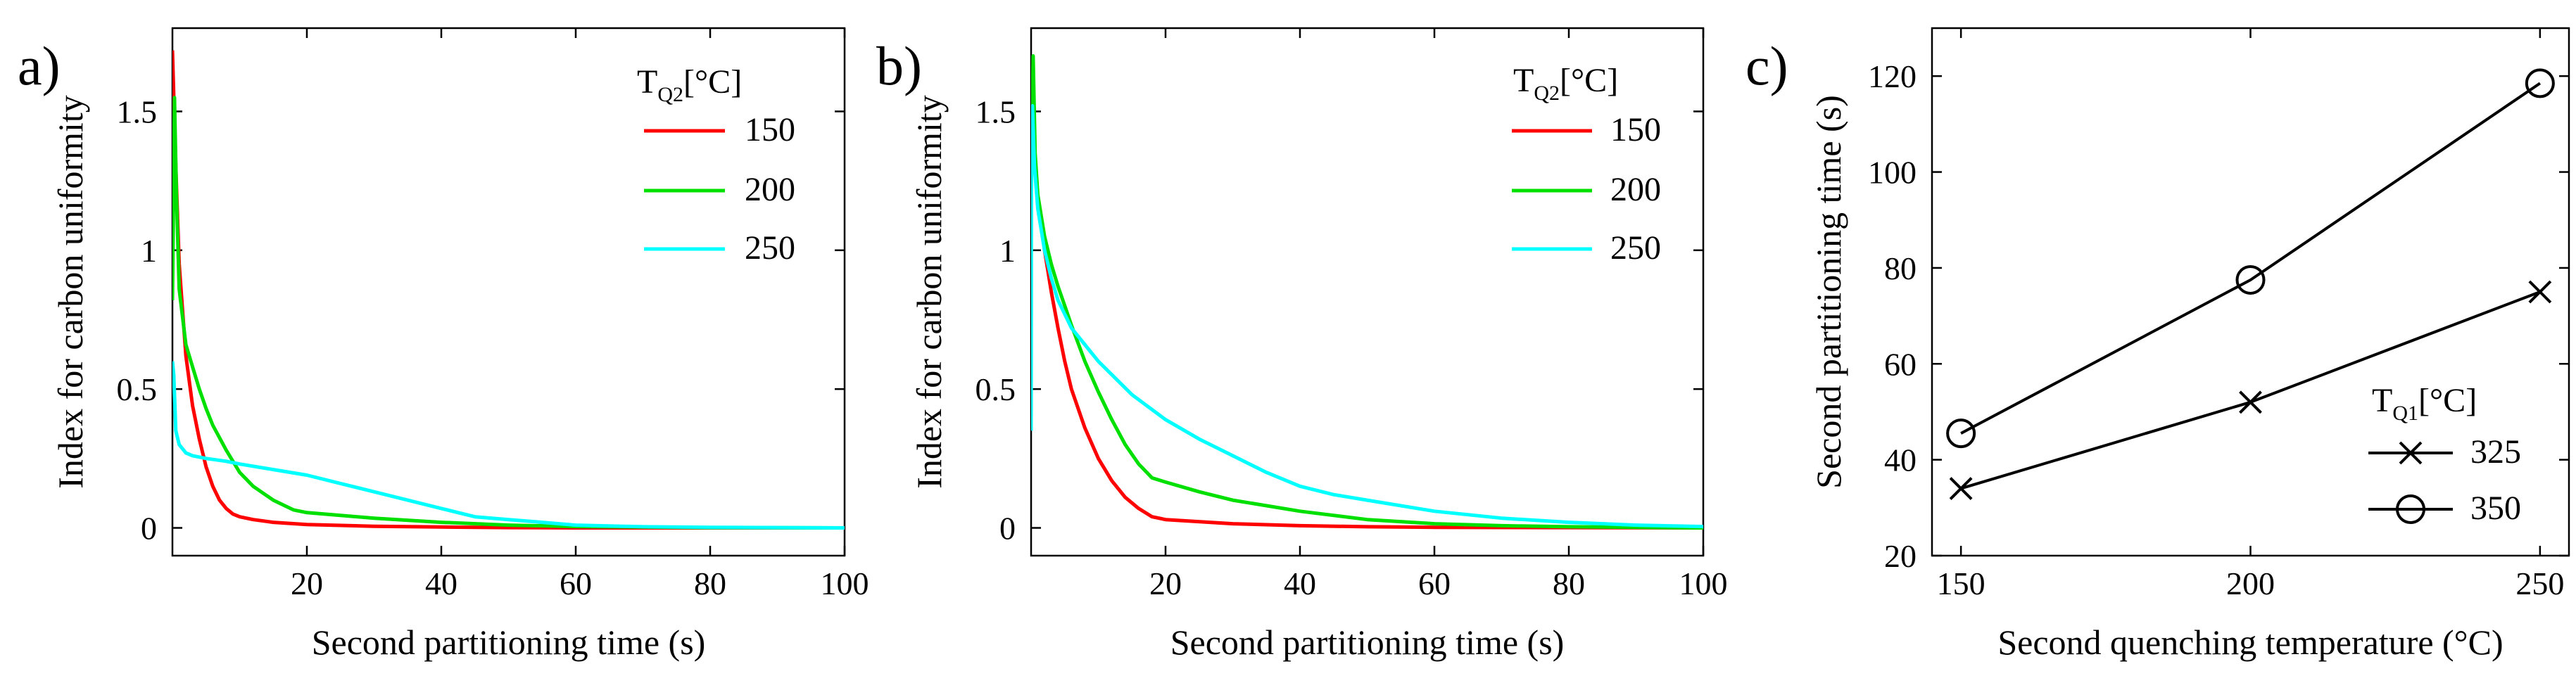 This screenshot has width=2576, height=690. Describe the element at coordinates (39, 65) in the screenshot. I see `panel-label: a)` at that location.